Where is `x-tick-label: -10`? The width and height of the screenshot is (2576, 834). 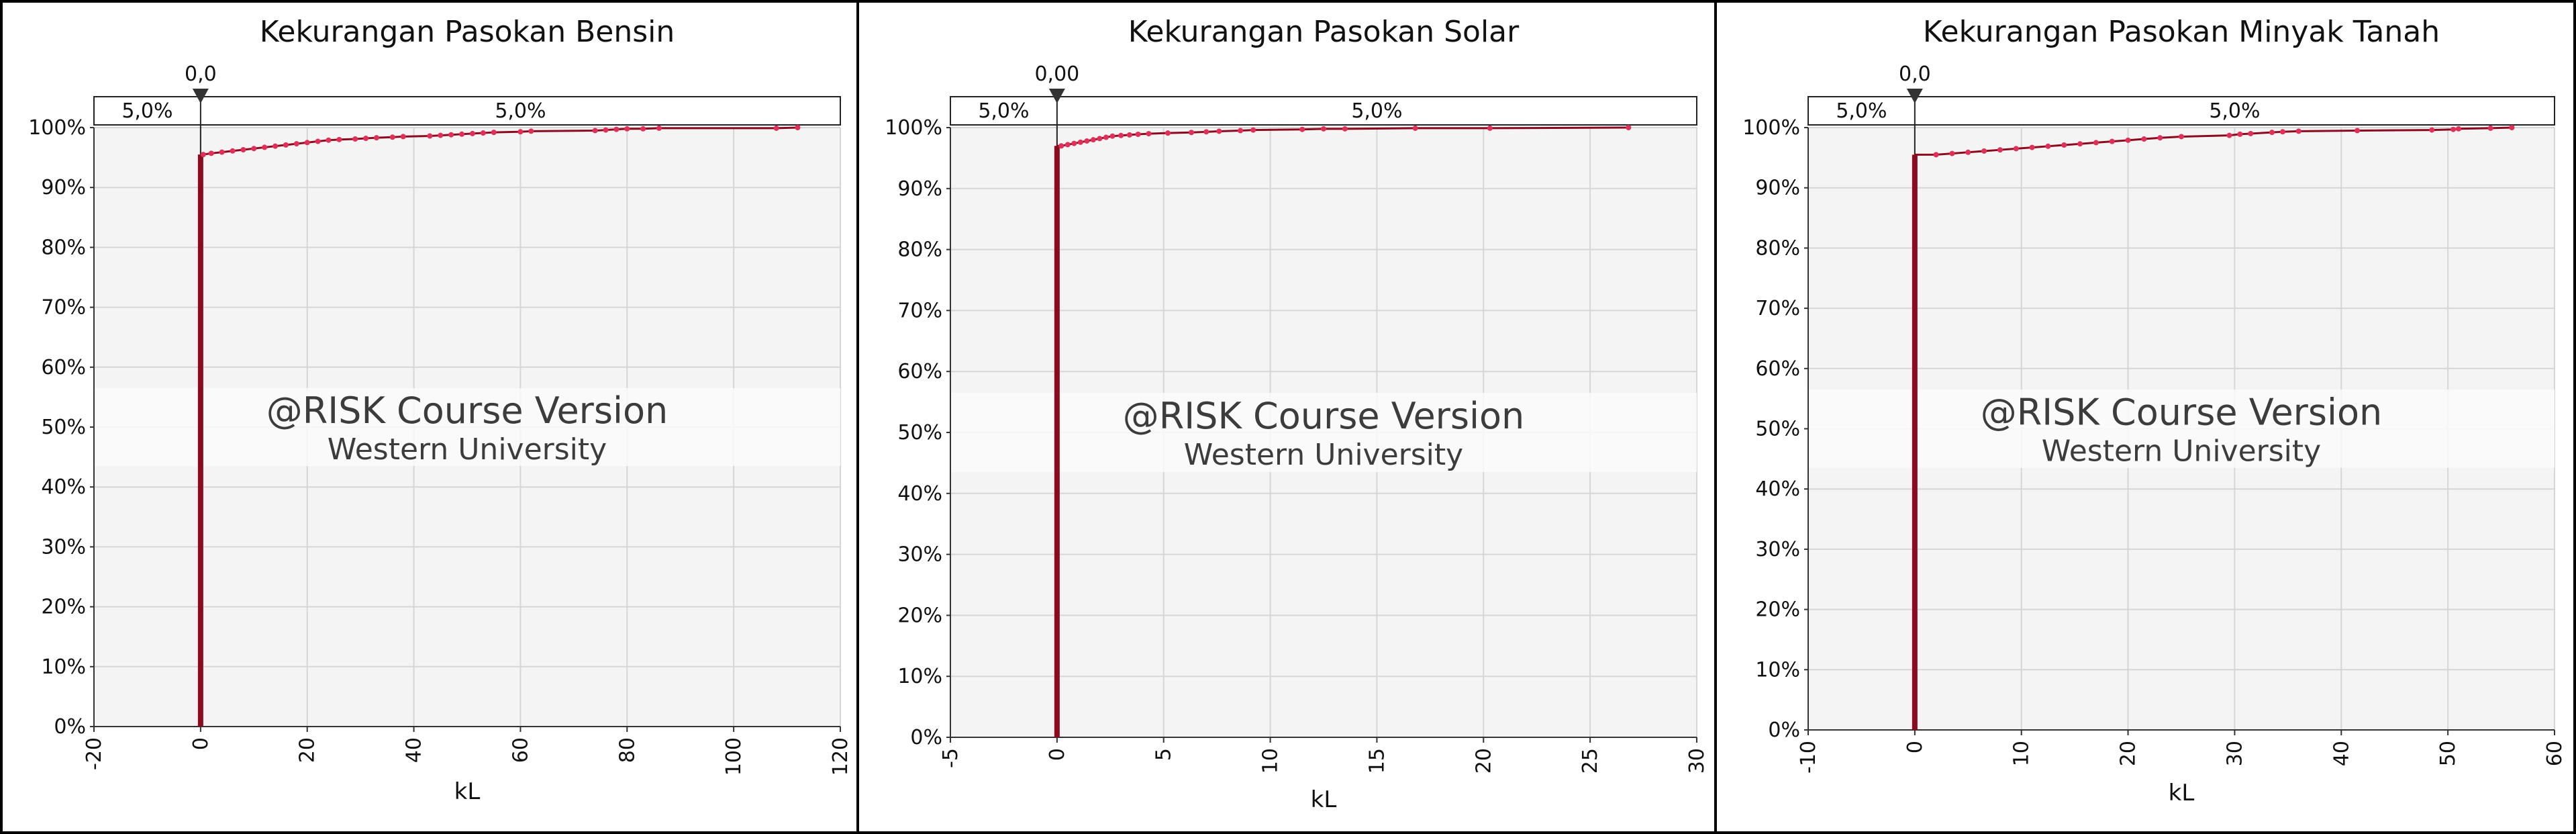
x-tick-label: -10 is located at coordinates (1808, 758).